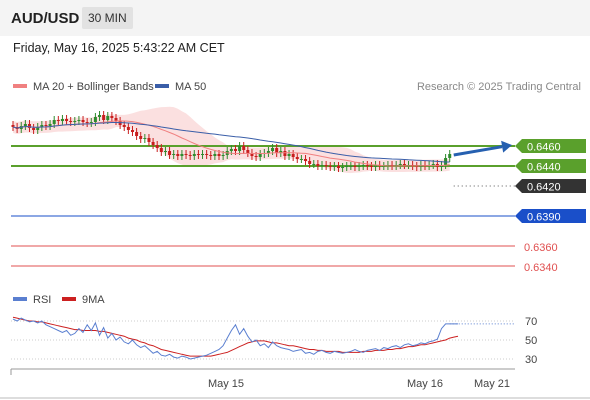 The image size is (590, 400). Describe the element at coordinates (478, 151) in the screenshot. I see `forecast-arrow-shaft` at that location.